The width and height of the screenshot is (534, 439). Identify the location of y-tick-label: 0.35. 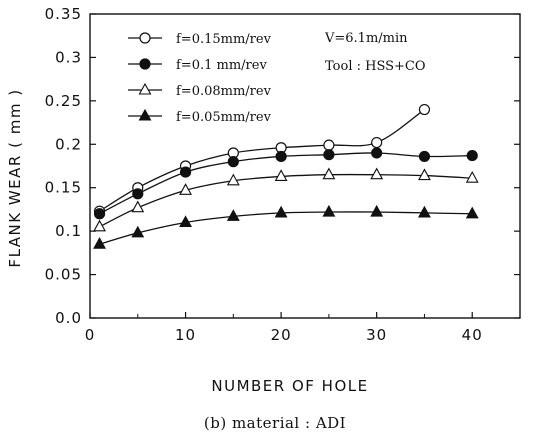
(63, 14).